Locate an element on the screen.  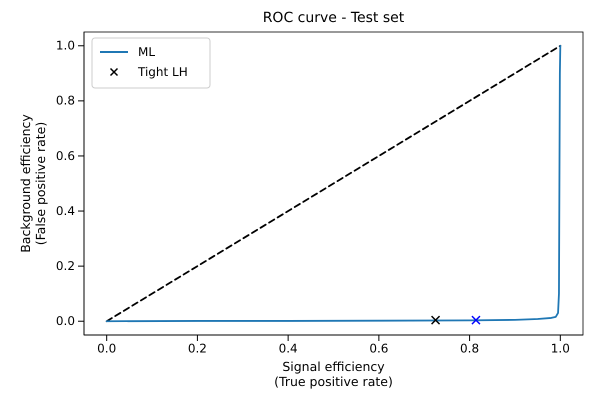
y-tick-label: 1.0 is located at coordinates (65, 45).